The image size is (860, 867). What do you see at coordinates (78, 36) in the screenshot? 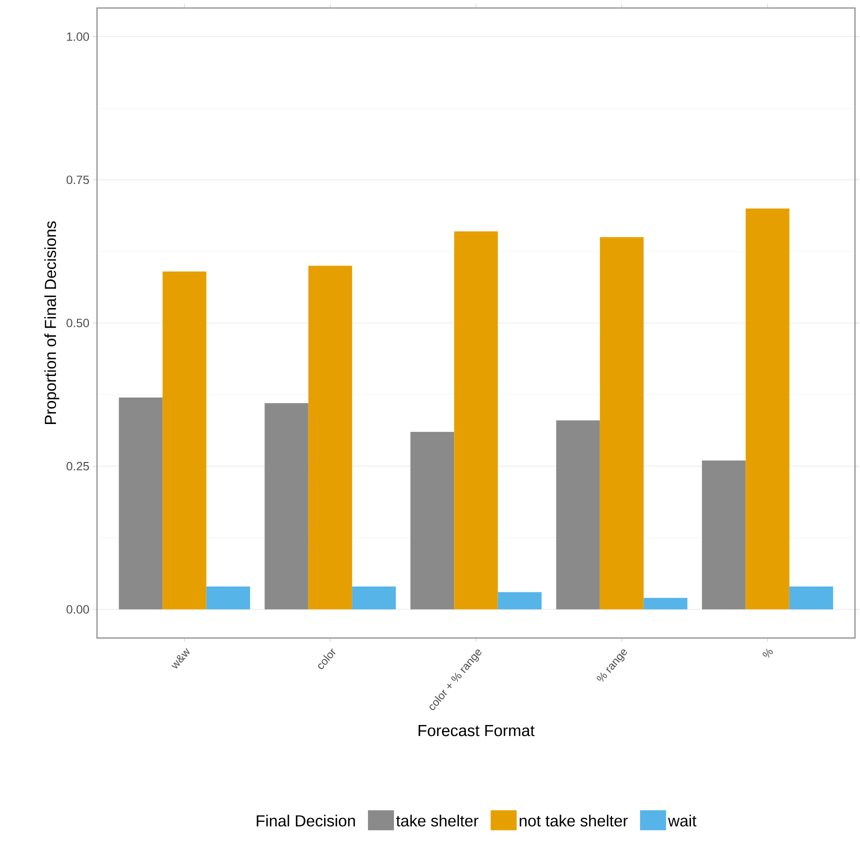
I see `y-tick-label: 1.00` at bounding box center [78, 36].